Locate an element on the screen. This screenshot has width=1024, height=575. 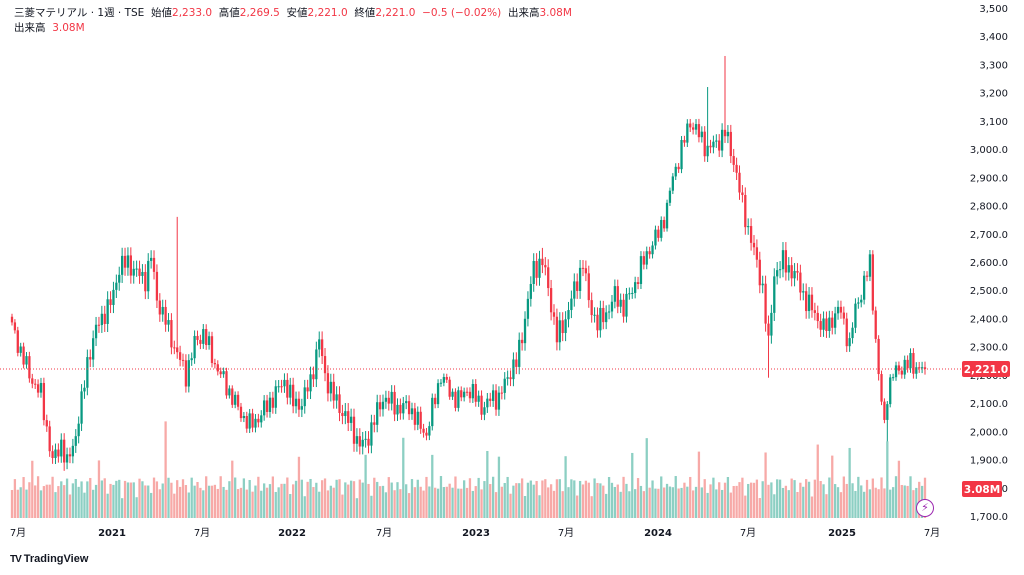
symbol-label: 三菱マテリアル · 1週 · TSE is located at coordinates (79, 13).